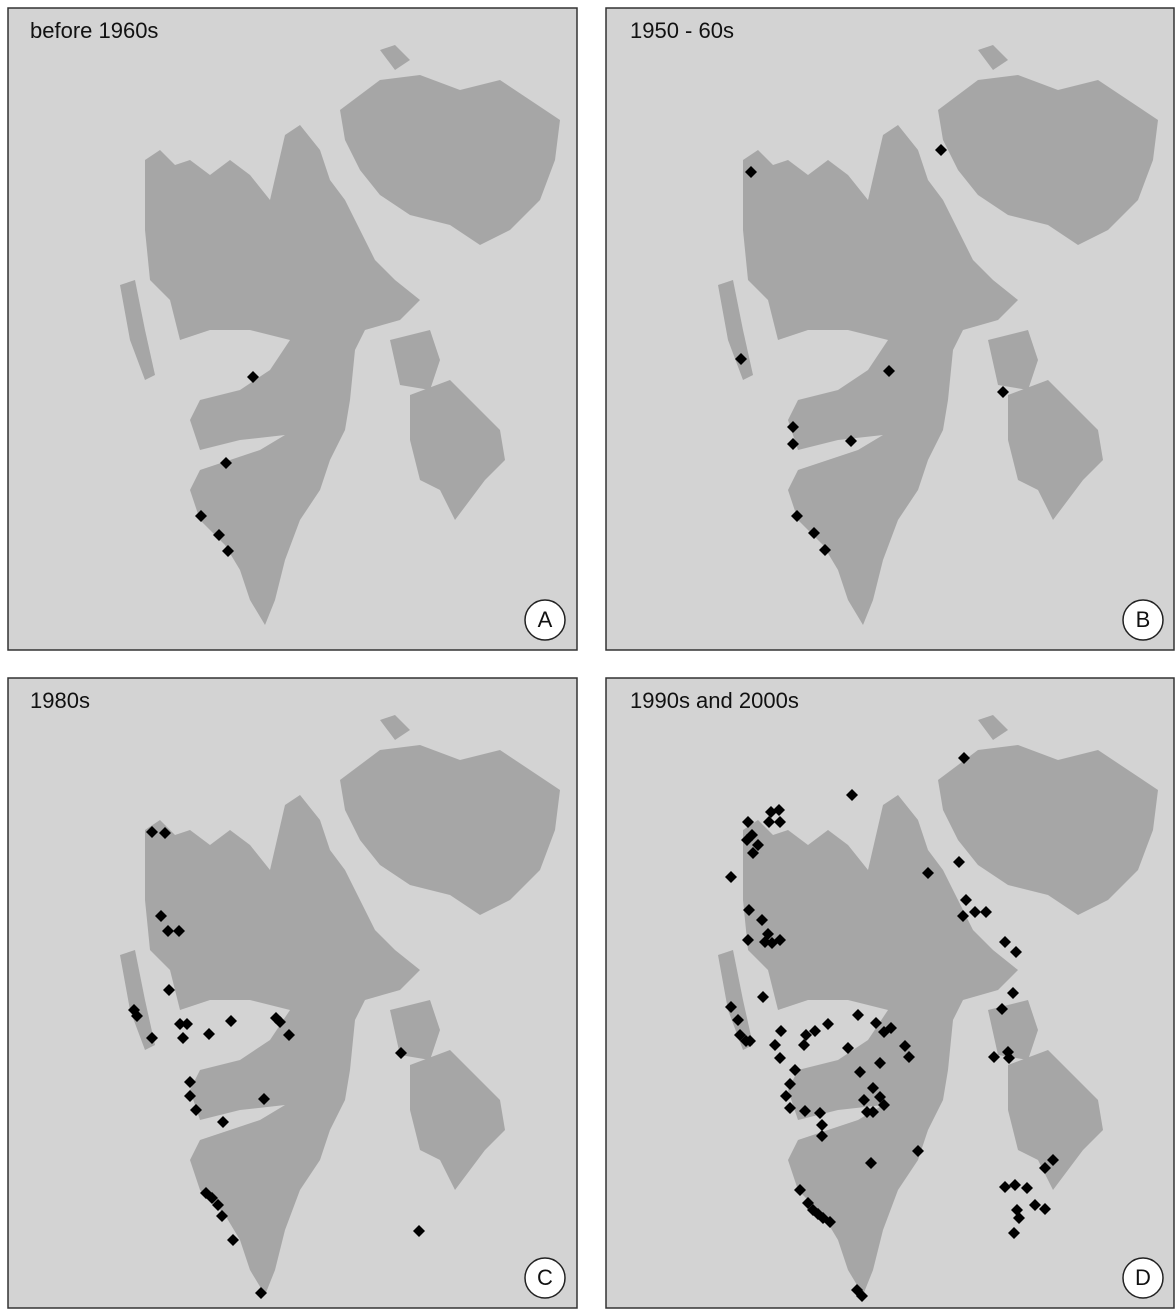 The height and width of the screenshot is (1309, 1175). What do you see at coordinates (545, 619) in the screenshot?
I see `panel-label: A` at bounding box center [545, 619].